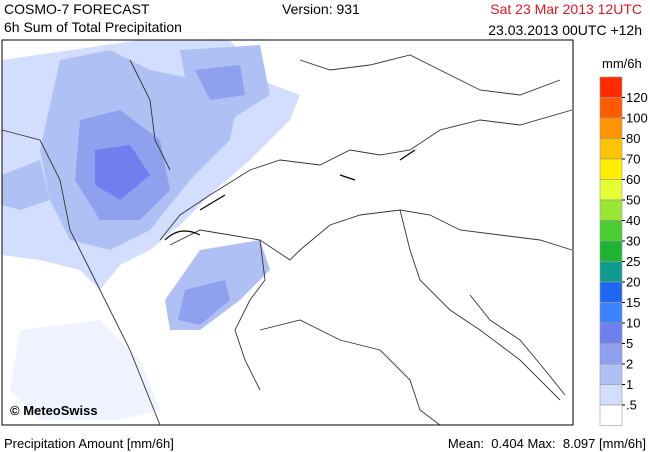 Image resolution: width=650 pixels, height=452 pixels. Describe the element at coordinates (633, 138) in the screenshot. I see `legend-label: 80` at that location.